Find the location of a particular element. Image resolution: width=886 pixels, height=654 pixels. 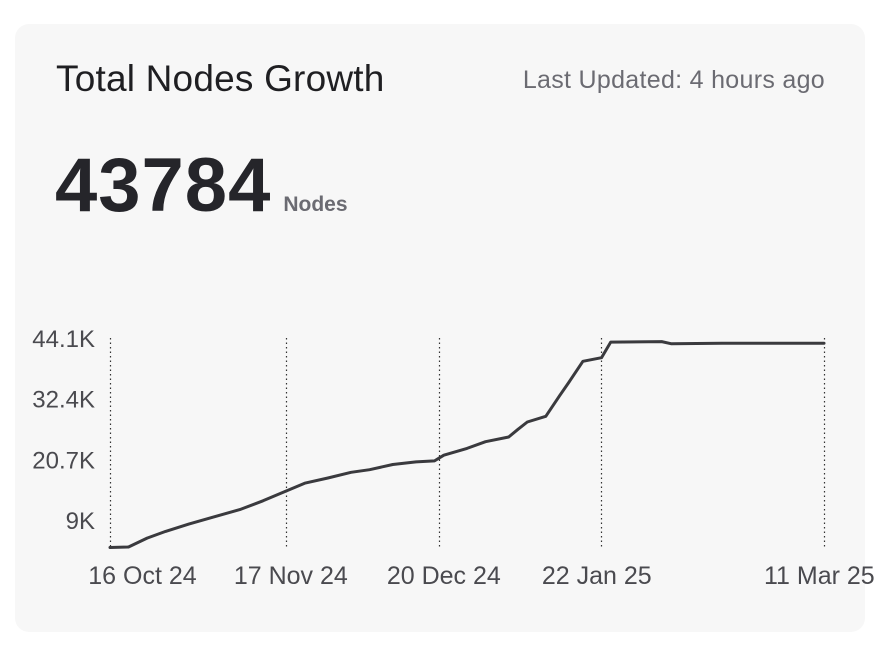

last-updated-label: Last Updated: 4 hours ago is located at coordinates (673, 80).